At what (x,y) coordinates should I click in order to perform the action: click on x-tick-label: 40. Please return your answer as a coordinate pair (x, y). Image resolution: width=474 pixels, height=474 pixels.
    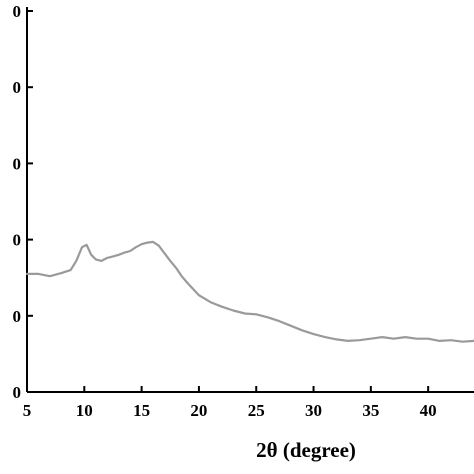
    Looking at the image, I should click on (428, 410).